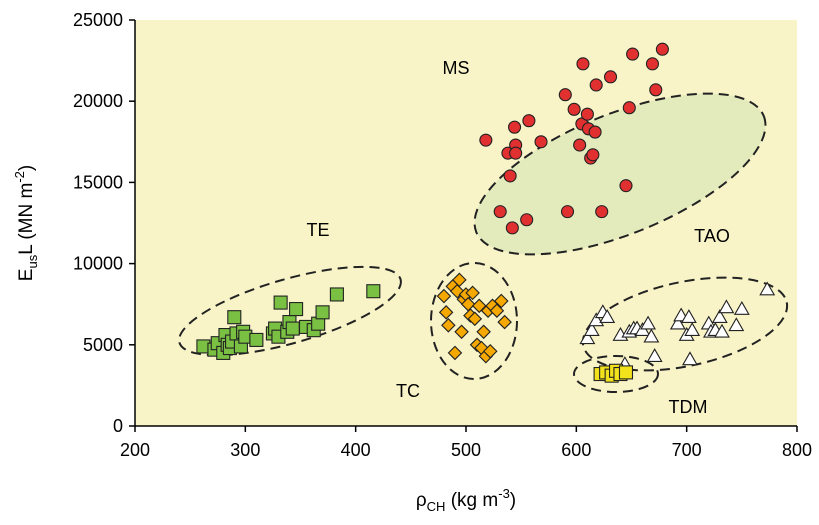 This screenshot has height=525, width=819. I want to click on group-label-ms: MS, so click(456, 68).